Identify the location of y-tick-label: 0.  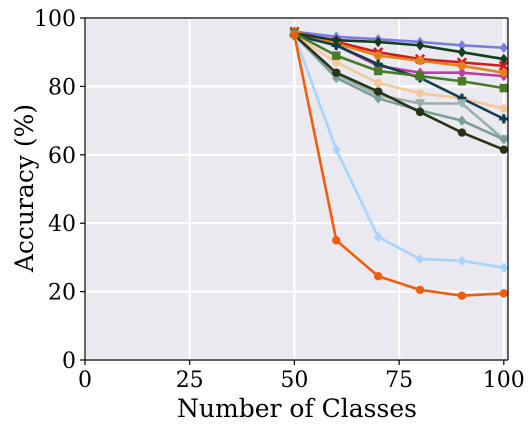
(69, 361).